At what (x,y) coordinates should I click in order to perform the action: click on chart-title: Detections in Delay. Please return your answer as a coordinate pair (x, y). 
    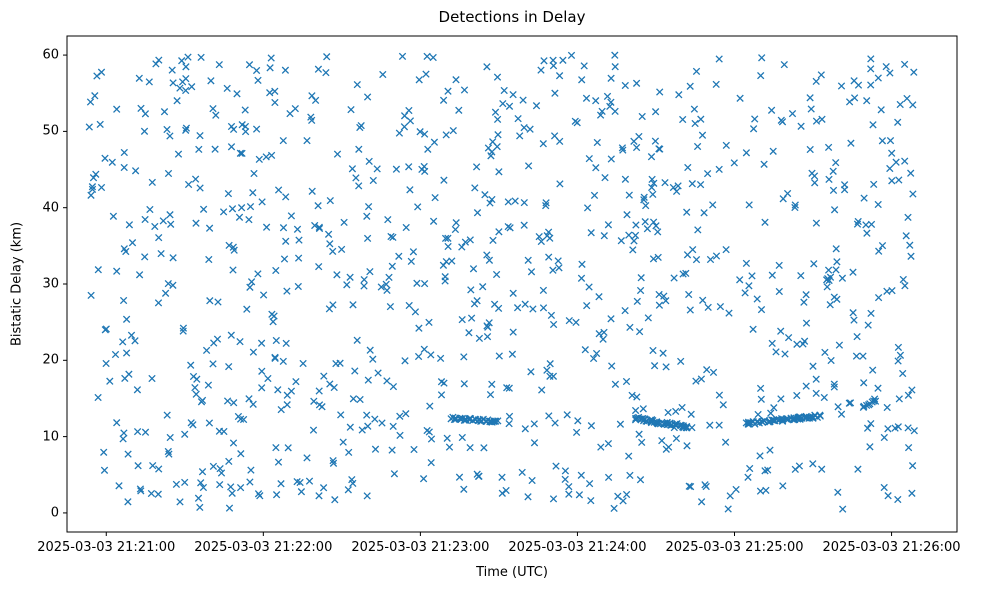
    Looking at the image, I should click on (512, 17).